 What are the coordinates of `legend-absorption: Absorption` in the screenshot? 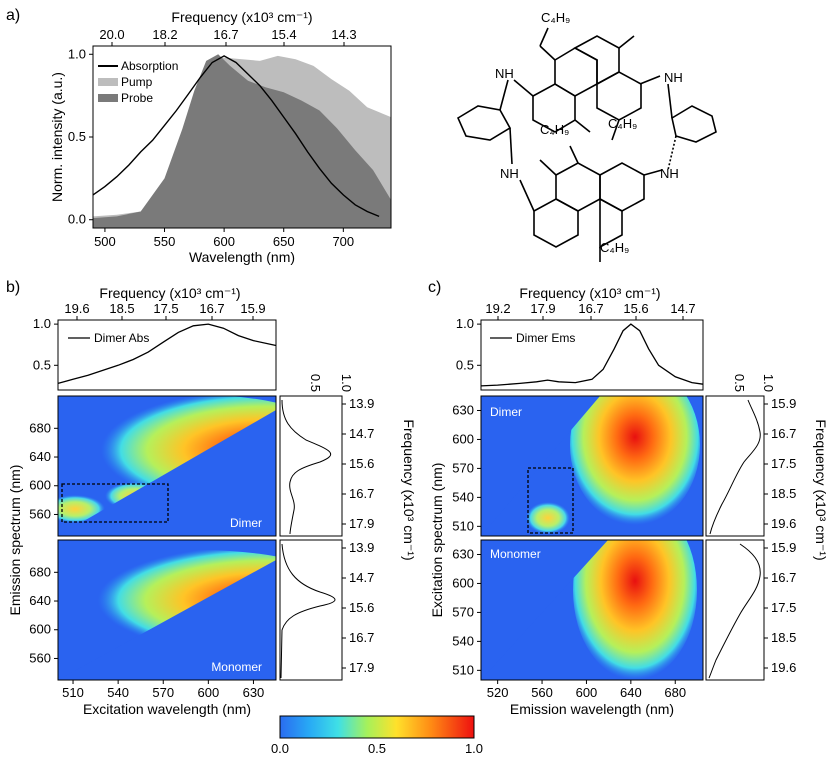 It's located at (149, 66).